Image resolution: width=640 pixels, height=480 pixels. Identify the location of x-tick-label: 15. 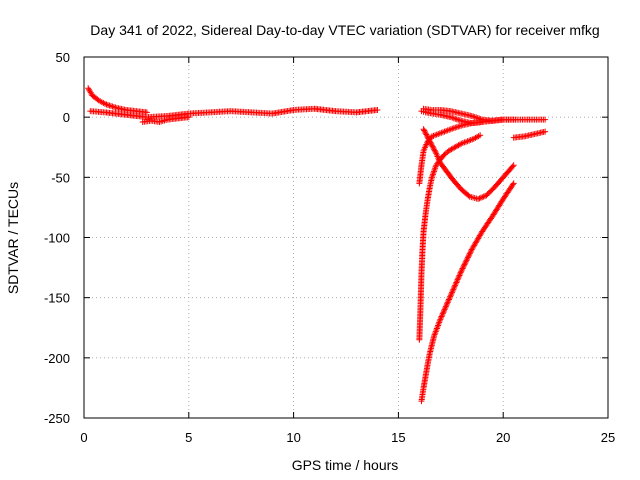
(398, 437).